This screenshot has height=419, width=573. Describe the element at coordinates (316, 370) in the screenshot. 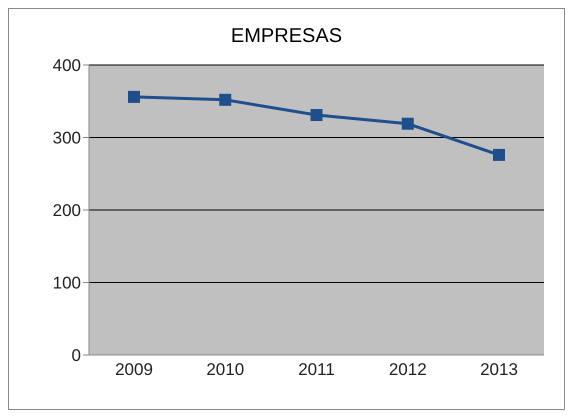

I see `x-tick-label: 2011` at that location.